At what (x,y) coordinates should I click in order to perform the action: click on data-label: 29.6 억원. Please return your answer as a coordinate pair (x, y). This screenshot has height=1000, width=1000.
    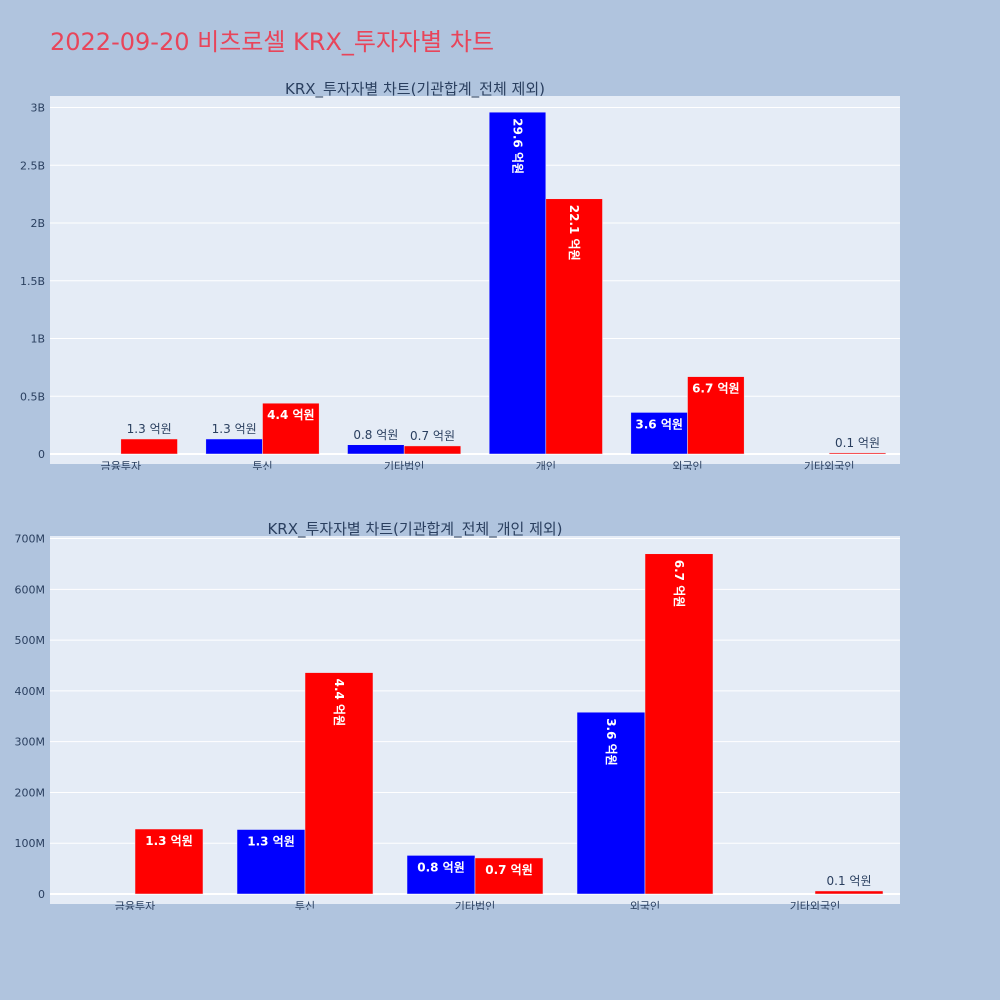
    Looking at the image, I should click on (518, 146).